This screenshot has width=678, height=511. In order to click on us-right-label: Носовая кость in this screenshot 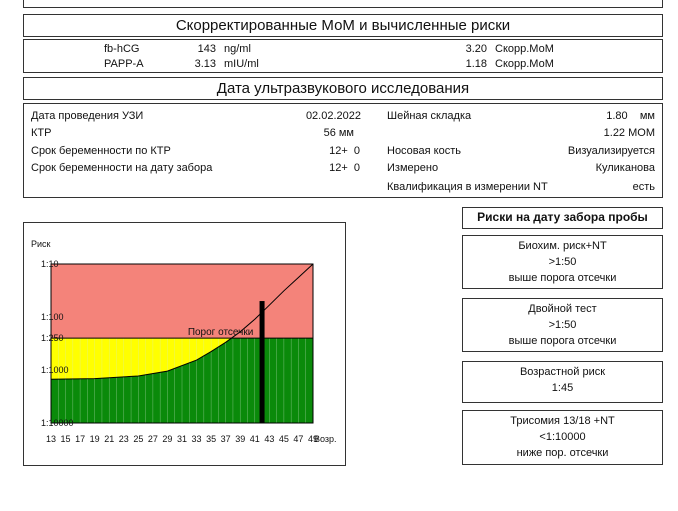, I will do `click(424, 151)`.